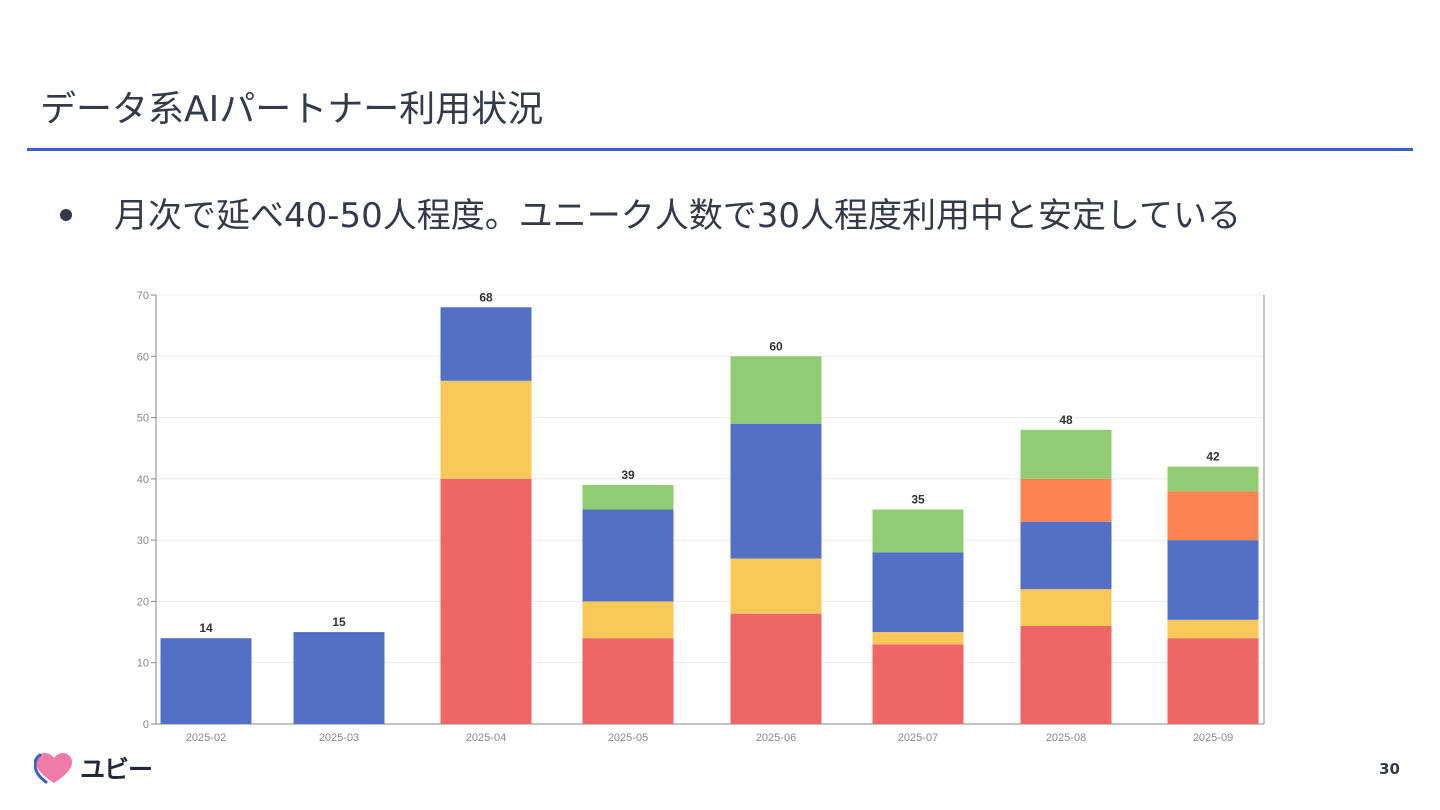 This screenshot has width=1440, height=810. Describe the element at coordinates (486, 738) in the screenshot. I see `x-tick-label: 2025-04` at that location.